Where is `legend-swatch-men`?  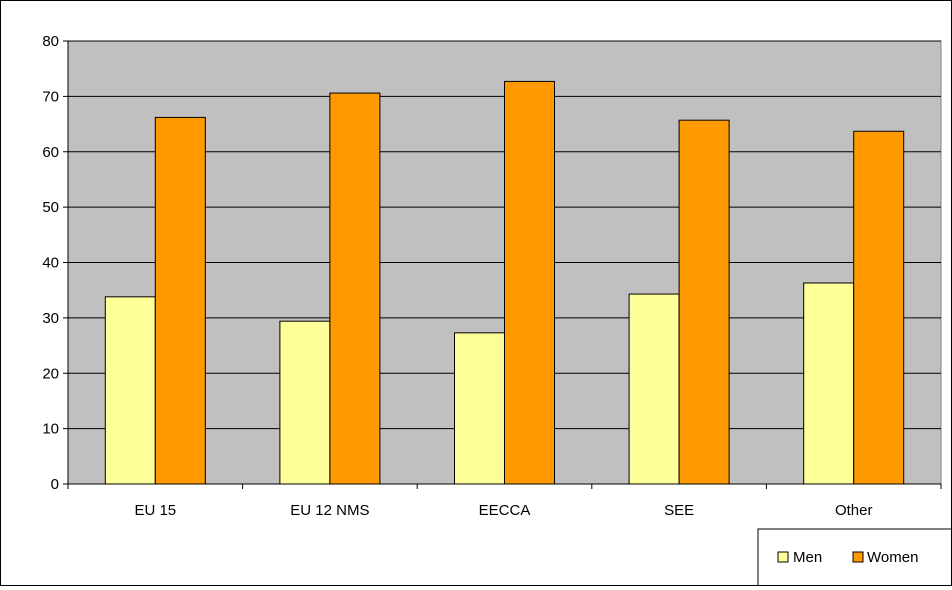 legend-swatch-men is located at coordinates (783, 557).